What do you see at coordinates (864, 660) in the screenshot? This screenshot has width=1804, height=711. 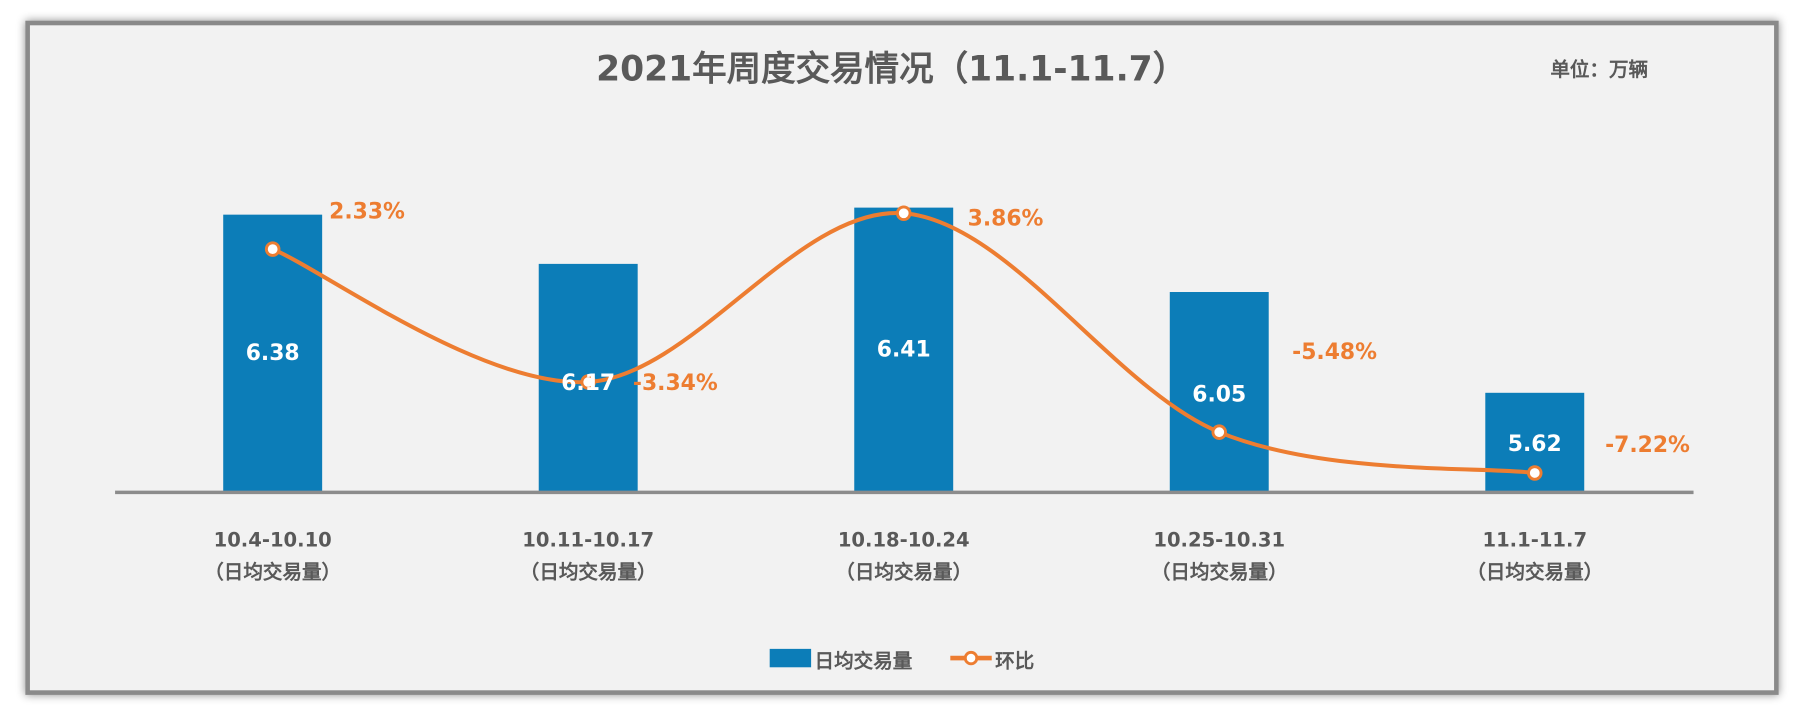 I see `legend-label-bar: 日均交易量` at bounding box center [864, 660].